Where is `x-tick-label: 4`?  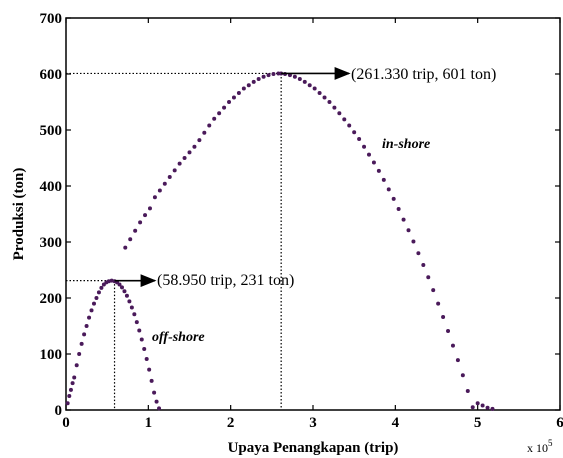 x-tick-label: 4 is located at coordinates (396, 423).